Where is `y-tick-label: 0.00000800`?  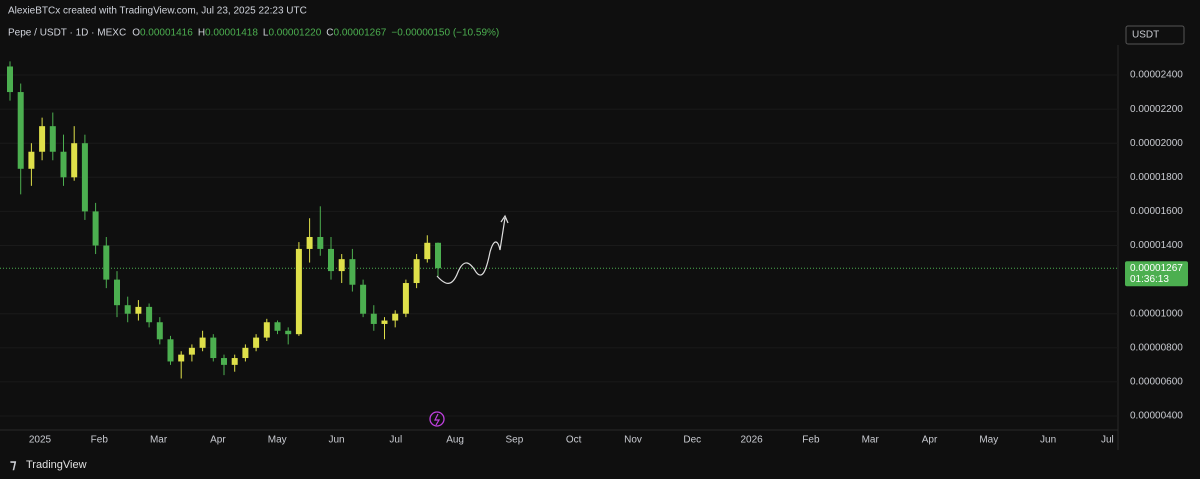 y-tick-label: 0.00000800 is located at coordinates (1156, 347).